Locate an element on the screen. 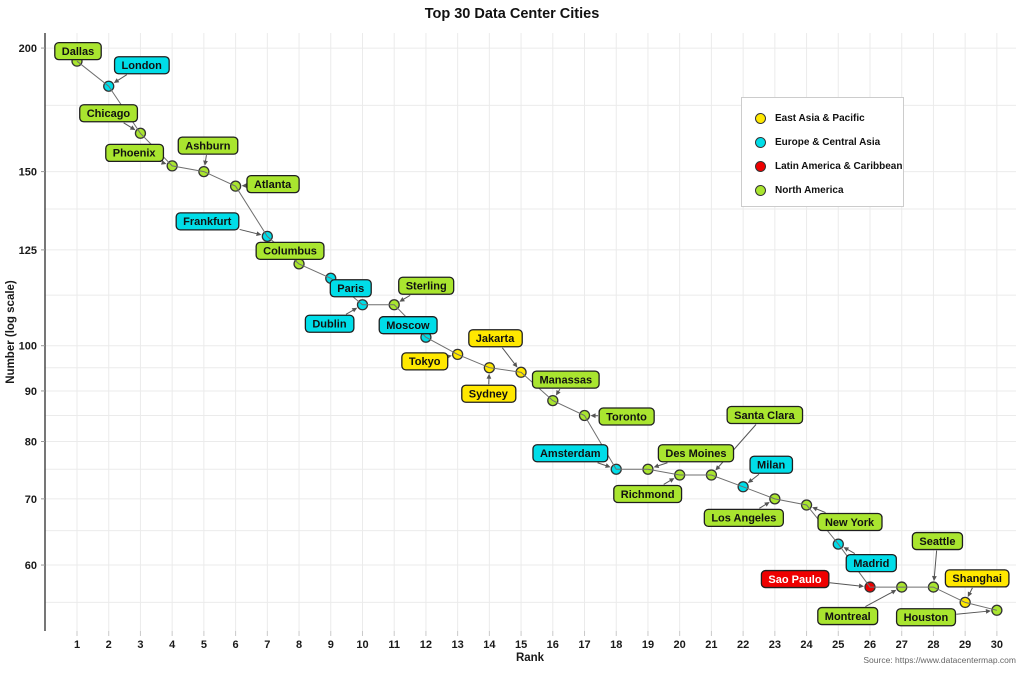 The image size is (1024, 679). x-tick-label: 9 is located at coordinates (331, 645).